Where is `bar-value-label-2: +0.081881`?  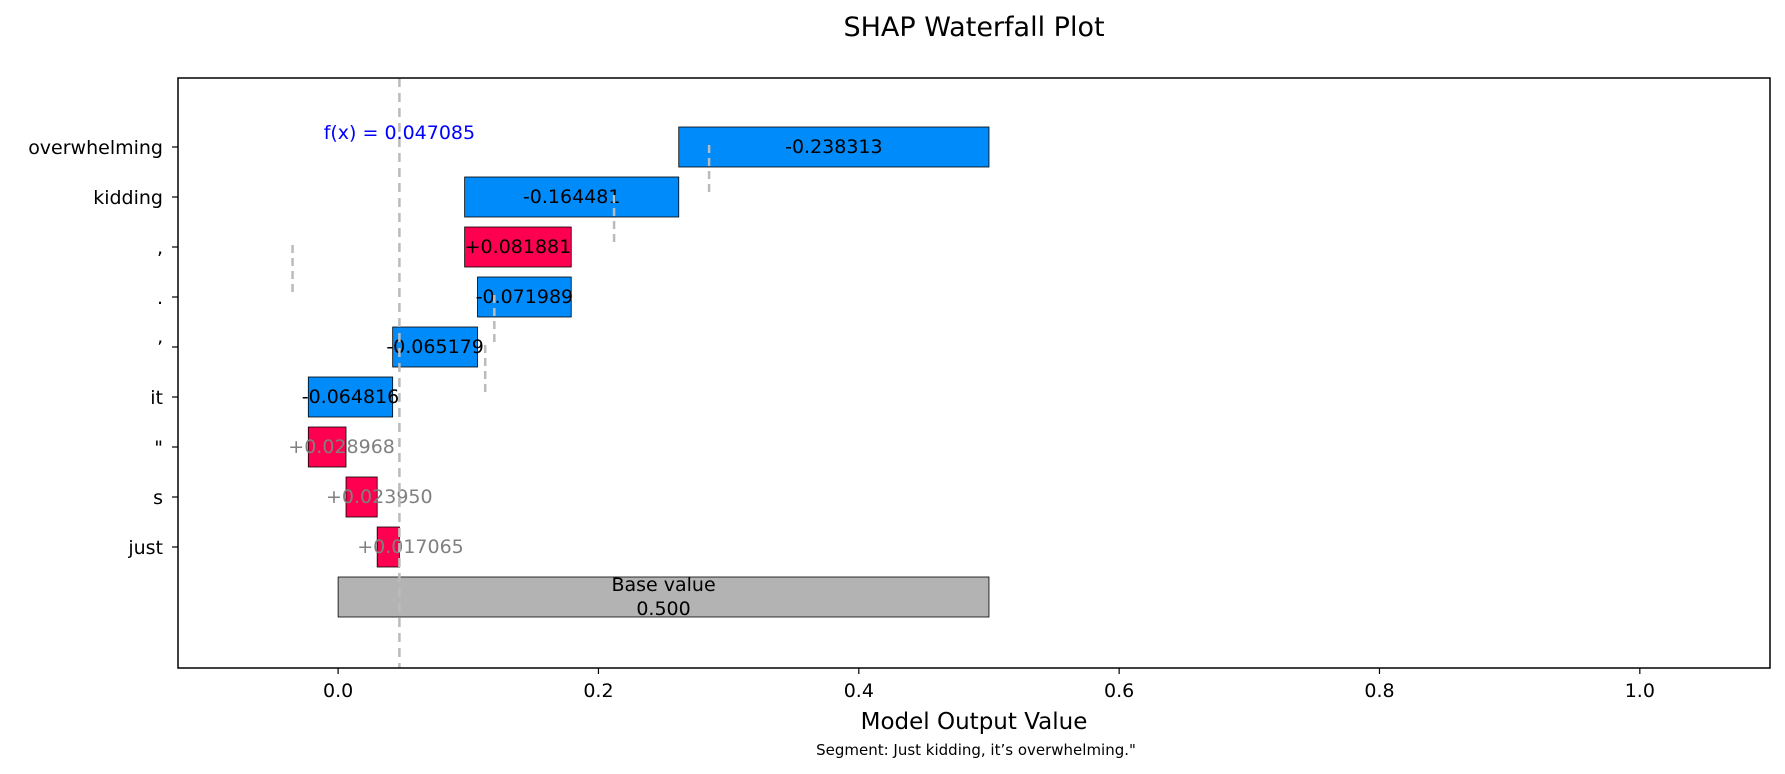 bar-value-label-2: +0.081881 is located at coordinates (518, 247).